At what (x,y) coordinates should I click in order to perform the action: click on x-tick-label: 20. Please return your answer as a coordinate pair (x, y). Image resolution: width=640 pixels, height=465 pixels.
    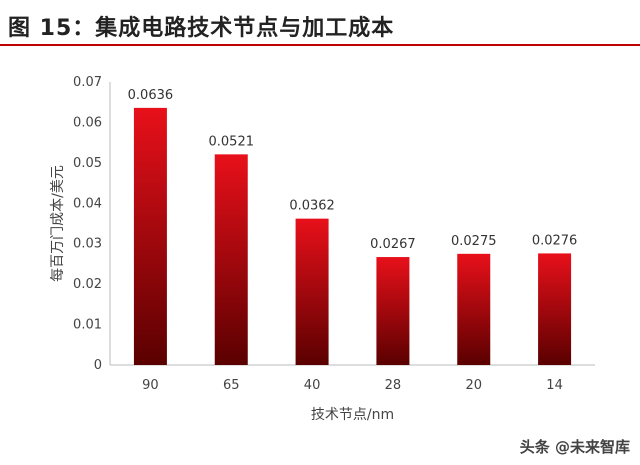
    Looking at the image, I should click on (473, 385).